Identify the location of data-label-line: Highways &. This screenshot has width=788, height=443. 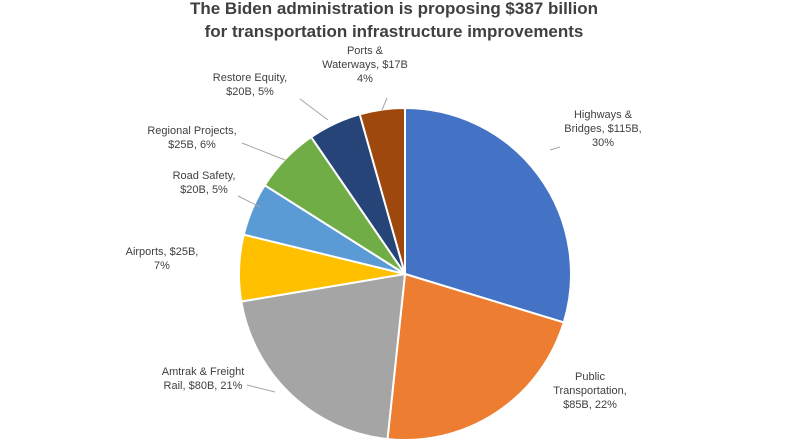
(603, 115).